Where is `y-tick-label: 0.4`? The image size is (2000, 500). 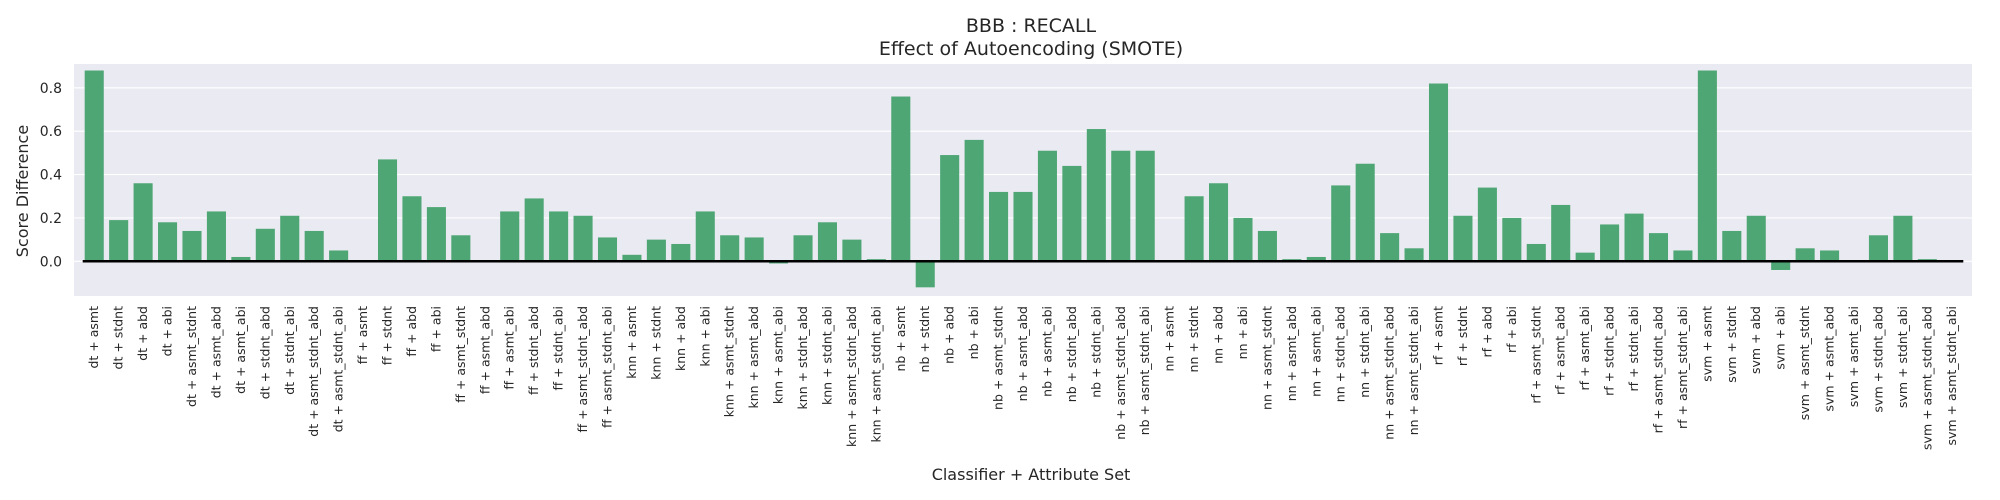
y-tick-label: 0.4 is located at coordinates (51, 176).